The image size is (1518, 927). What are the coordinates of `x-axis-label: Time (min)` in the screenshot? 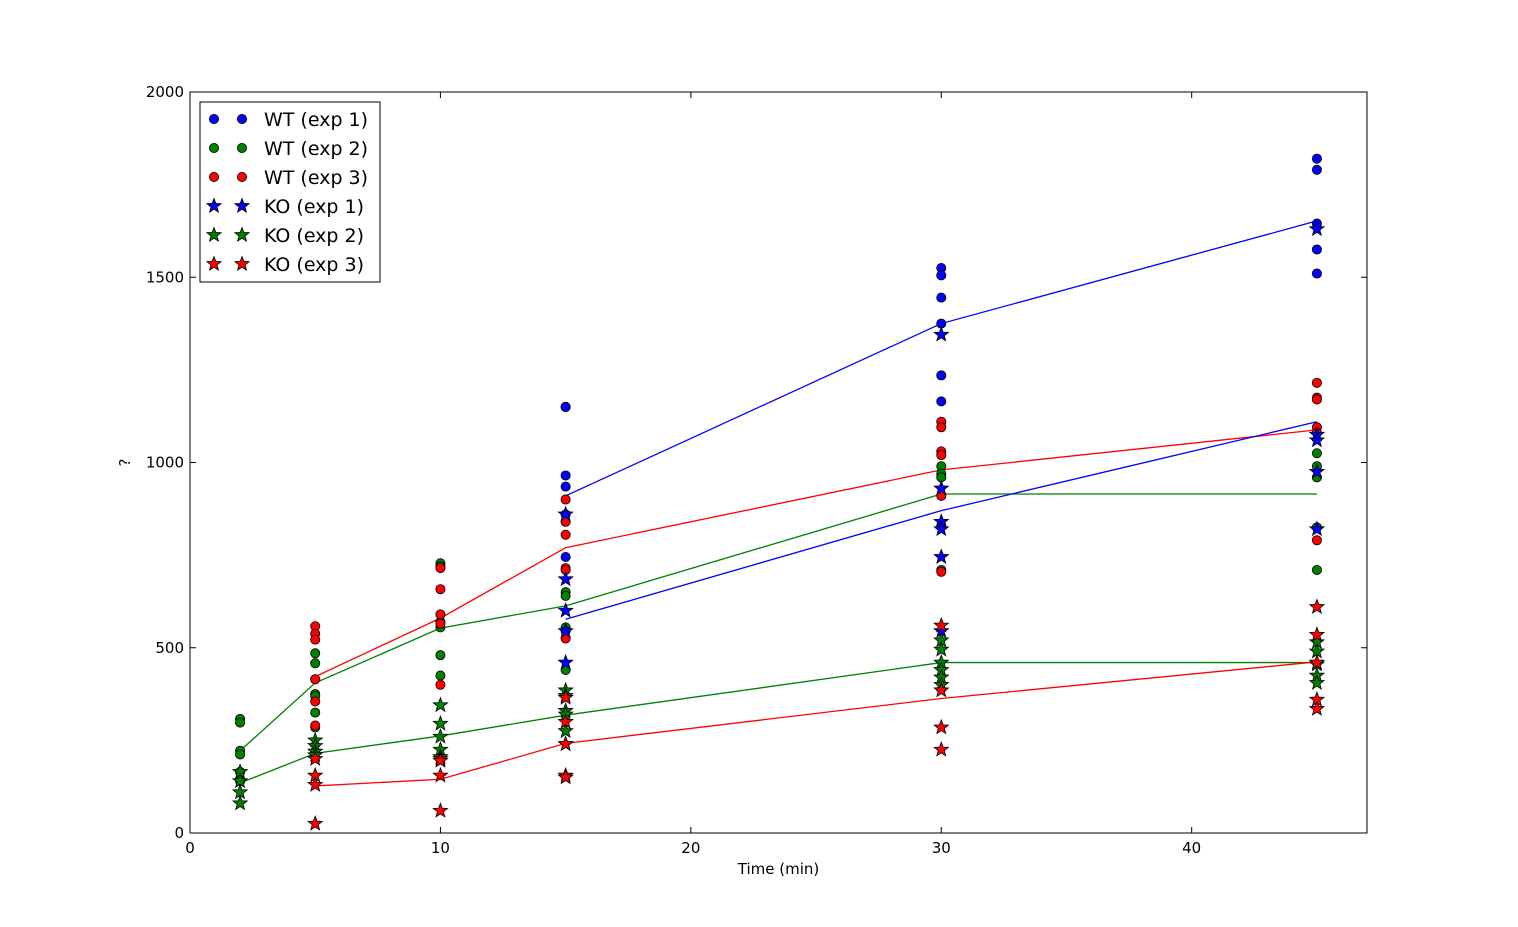 It's located at (778, 869).